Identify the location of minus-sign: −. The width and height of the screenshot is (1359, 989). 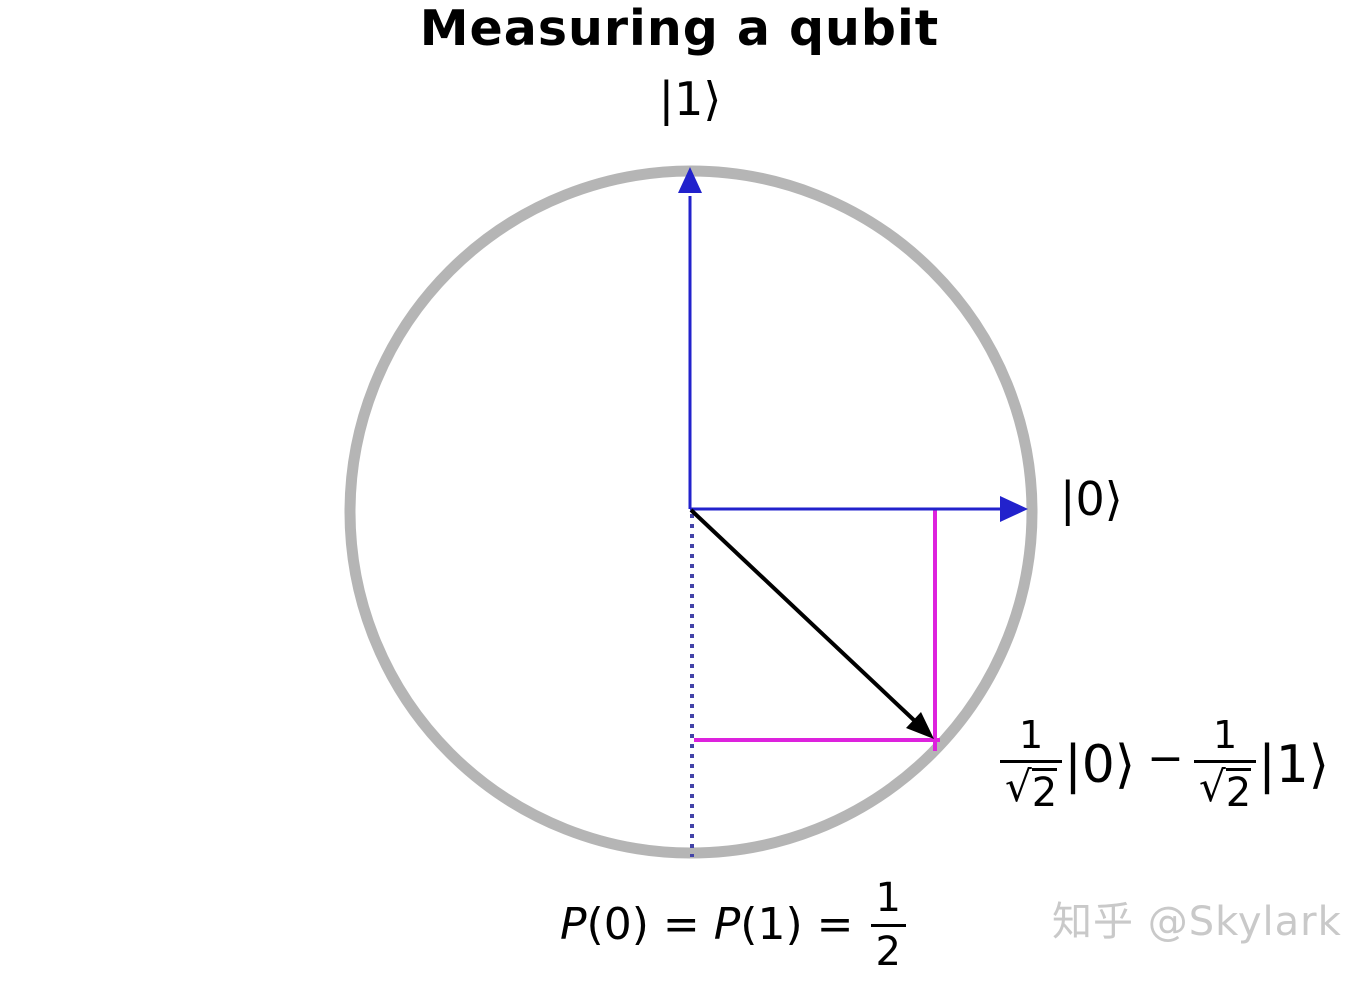
(1165, 758).